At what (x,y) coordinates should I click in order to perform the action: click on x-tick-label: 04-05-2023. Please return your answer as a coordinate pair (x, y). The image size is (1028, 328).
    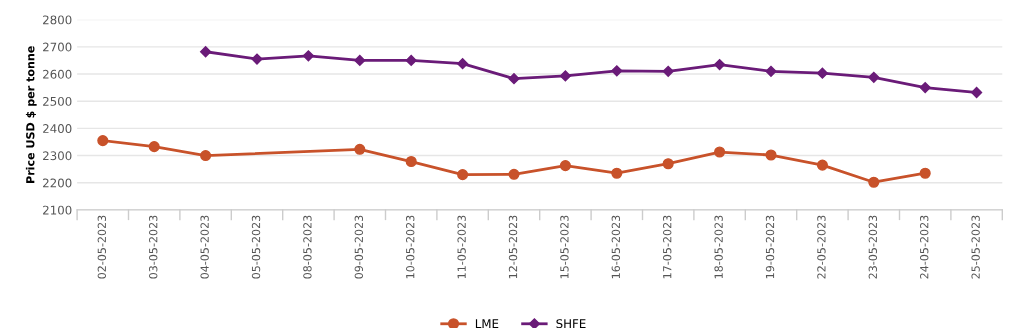
    Looking at the image, I should click on (204, 247).